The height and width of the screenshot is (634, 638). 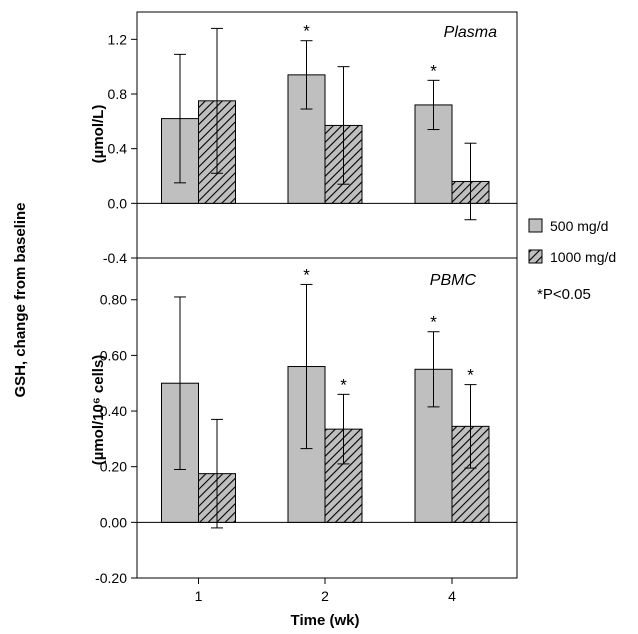 I want to click on legend-label-500: 500 mg/d, so click(x=579, y=226).